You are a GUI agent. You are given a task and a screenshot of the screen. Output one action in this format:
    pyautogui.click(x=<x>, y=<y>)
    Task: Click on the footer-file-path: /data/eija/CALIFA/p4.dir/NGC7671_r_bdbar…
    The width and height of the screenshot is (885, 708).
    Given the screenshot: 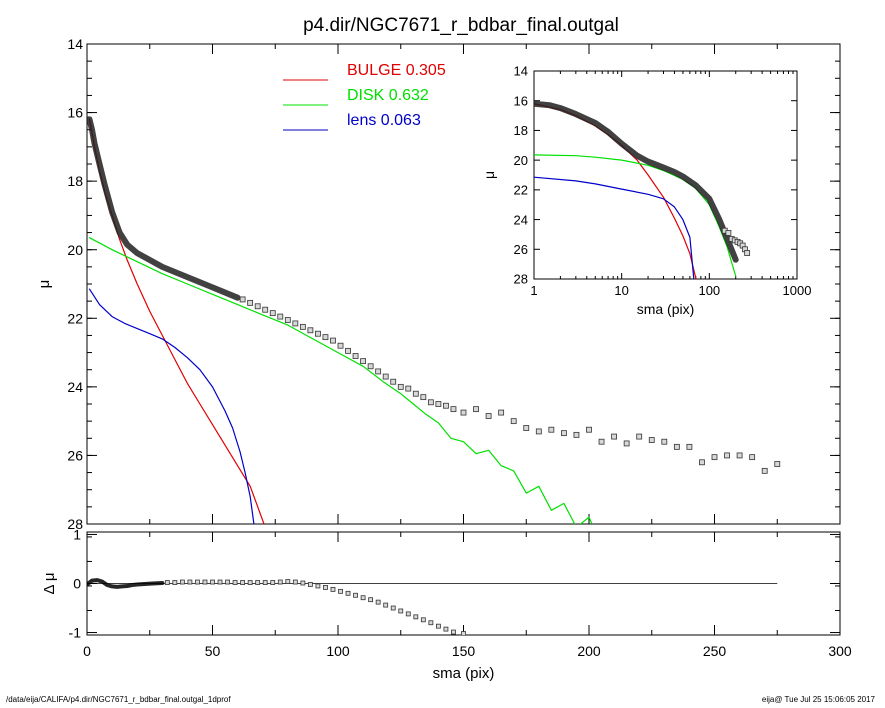 What is the action you would take?
    pyautogui.click(x=118, y=699)
    